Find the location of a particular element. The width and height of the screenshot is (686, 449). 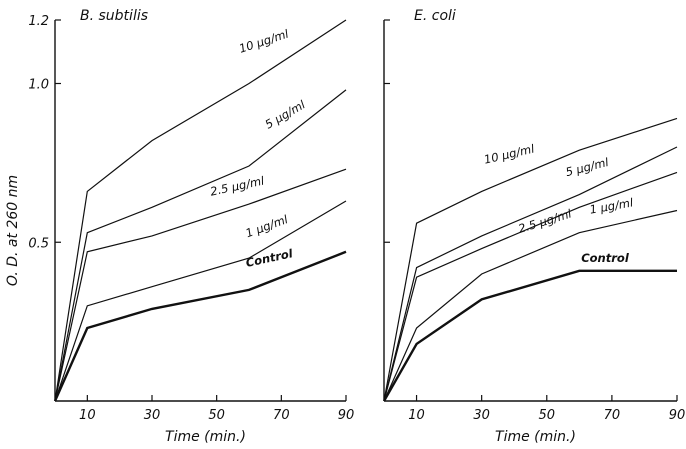

y-tick-label: 0.5 is located at coordinates (38, 243).